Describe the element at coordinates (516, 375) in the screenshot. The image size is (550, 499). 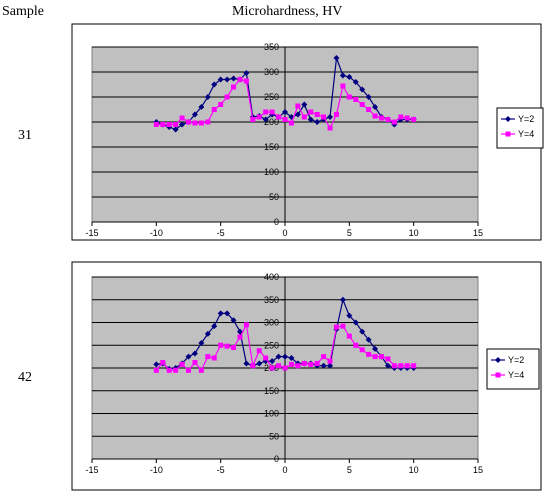
I see `legend-label: Y=4` at that location.